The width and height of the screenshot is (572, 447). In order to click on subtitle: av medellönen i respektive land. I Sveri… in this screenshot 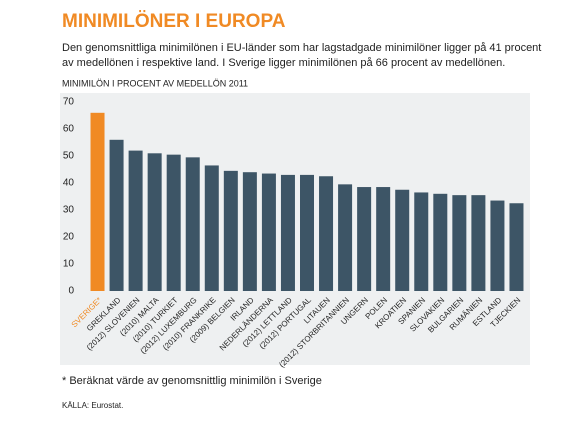, I will do `click(283, 63)`.